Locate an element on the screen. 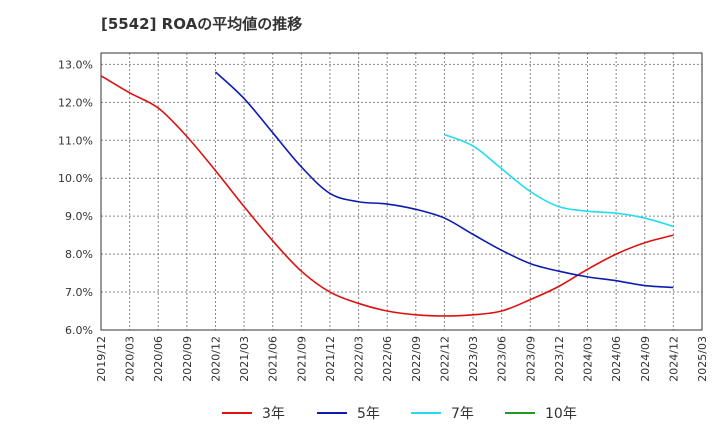  x-tick-label: 2023/12 is located at coordinates (559, 359).